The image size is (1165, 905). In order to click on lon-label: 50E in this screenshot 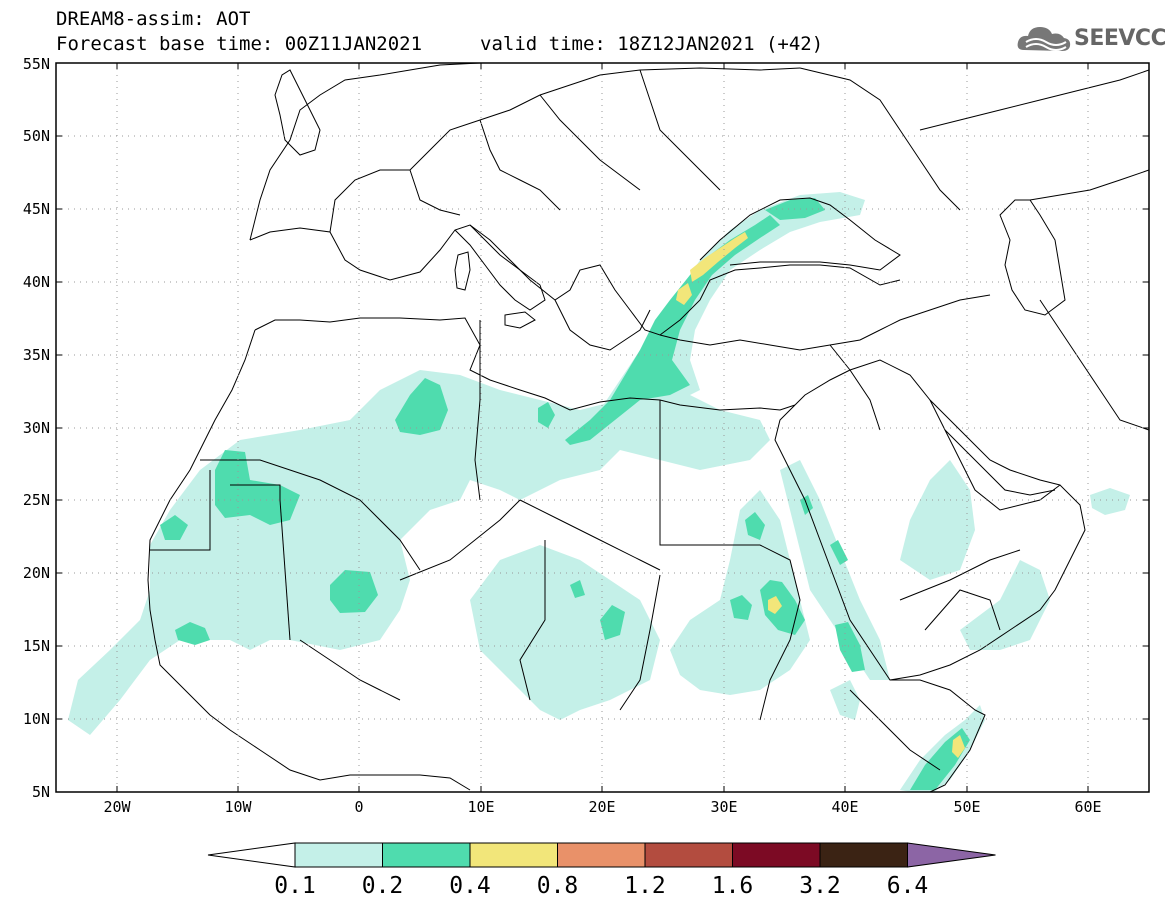, I will do `click(966, 807)`.